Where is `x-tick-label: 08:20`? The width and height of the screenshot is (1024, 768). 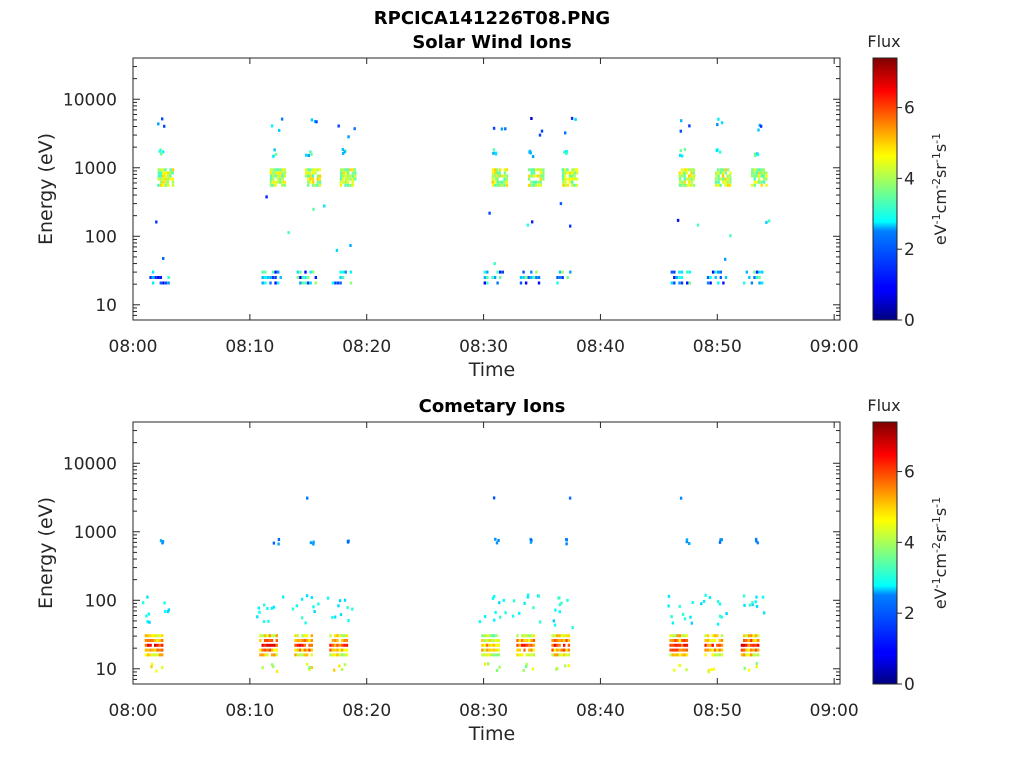 x-tick-label: 08:20 is located at coordinates (366, 711).